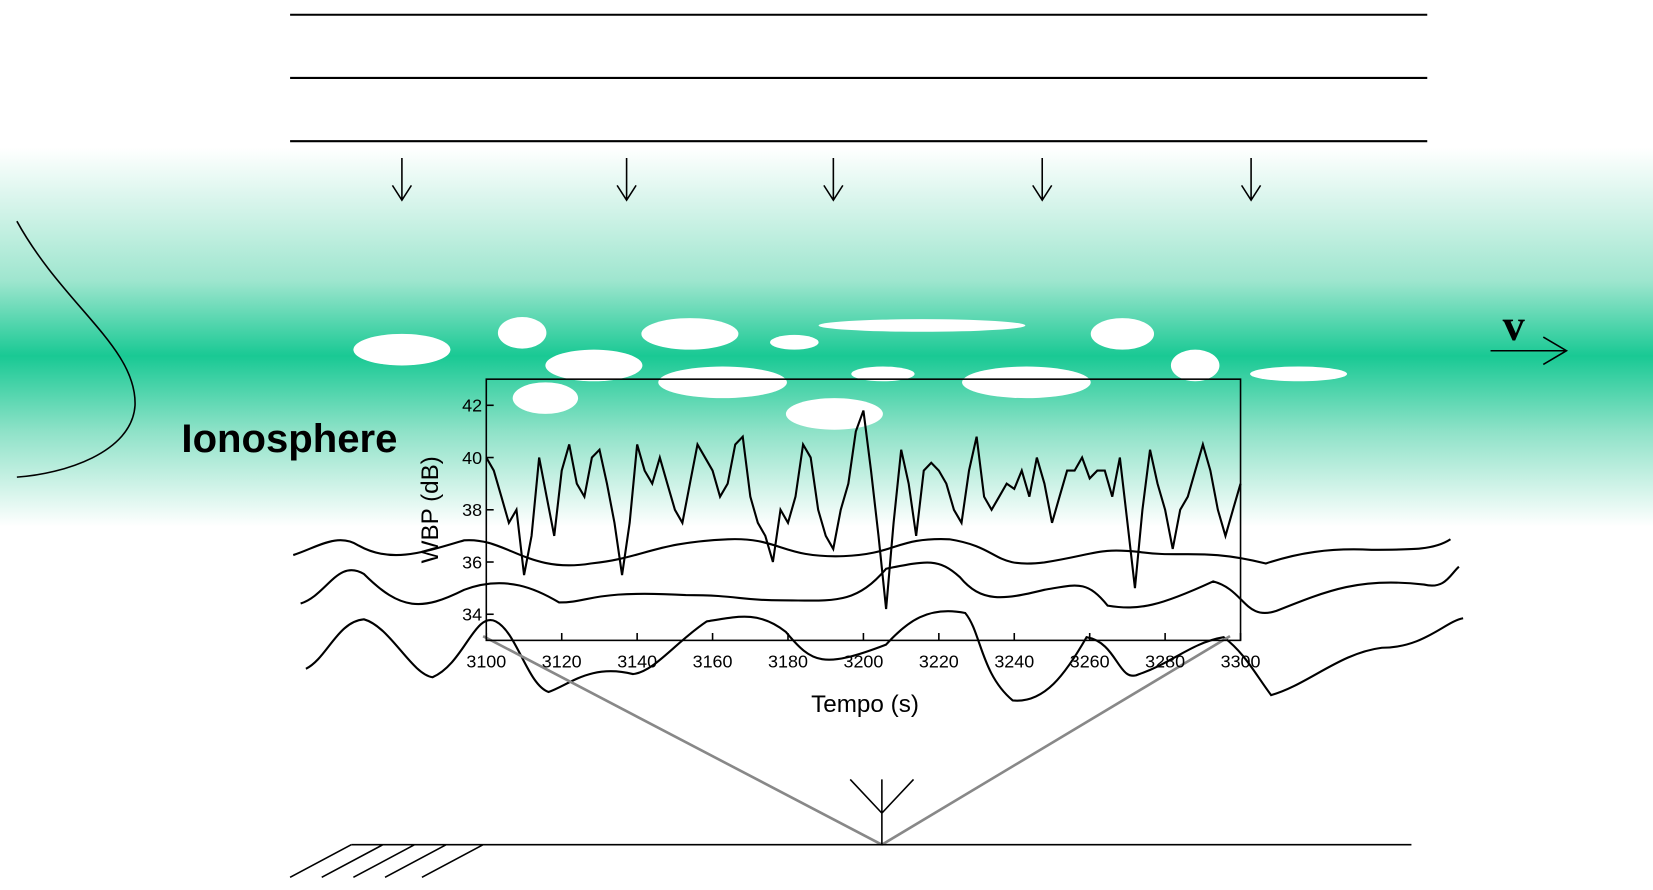 The height and width of the screenshot is (890, 1653). I want to click on x-tick-label: 3200, so click(863, 662).